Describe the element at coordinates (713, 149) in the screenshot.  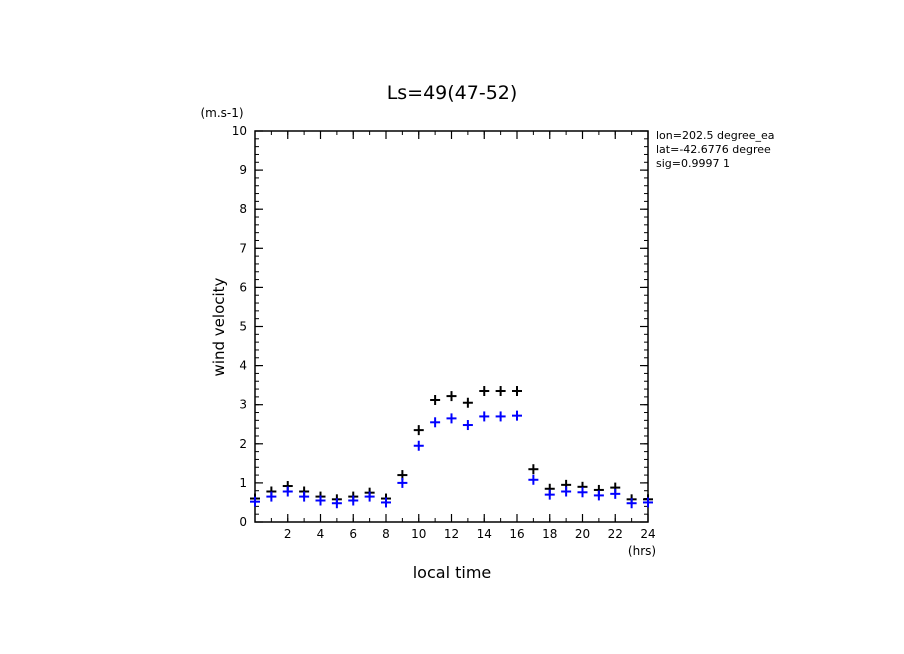
I see `info-lat: lat=-42.6776 degree` at that location.